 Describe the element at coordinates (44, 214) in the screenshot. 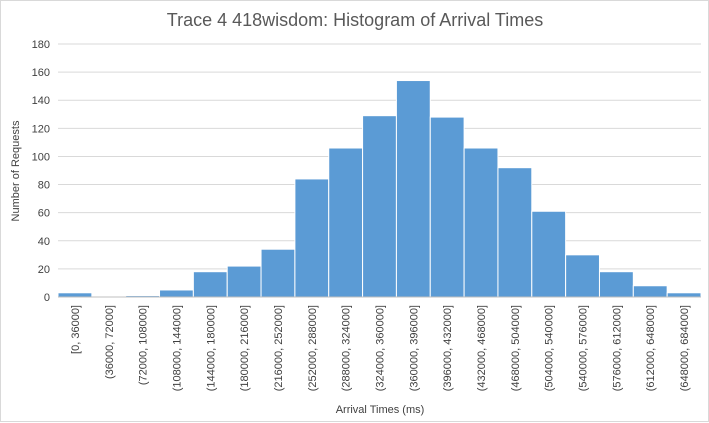

I see `y-tick-label: 60` at that location.